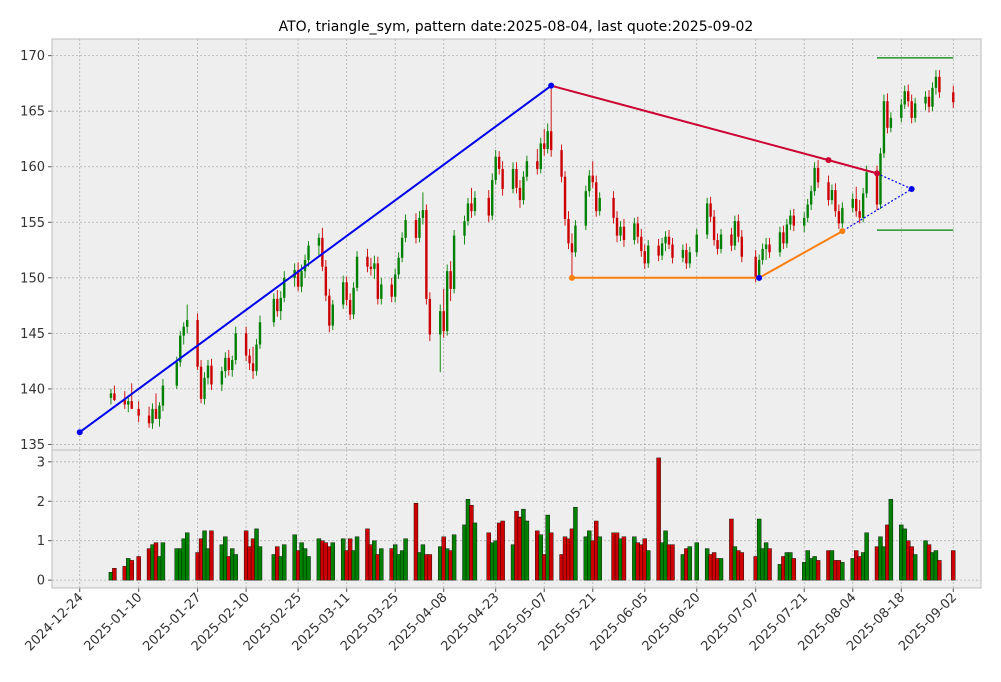 The height and width of the screenshot is (682, 1001). I want to click on y-tick-label: 160, so click(32, 167).